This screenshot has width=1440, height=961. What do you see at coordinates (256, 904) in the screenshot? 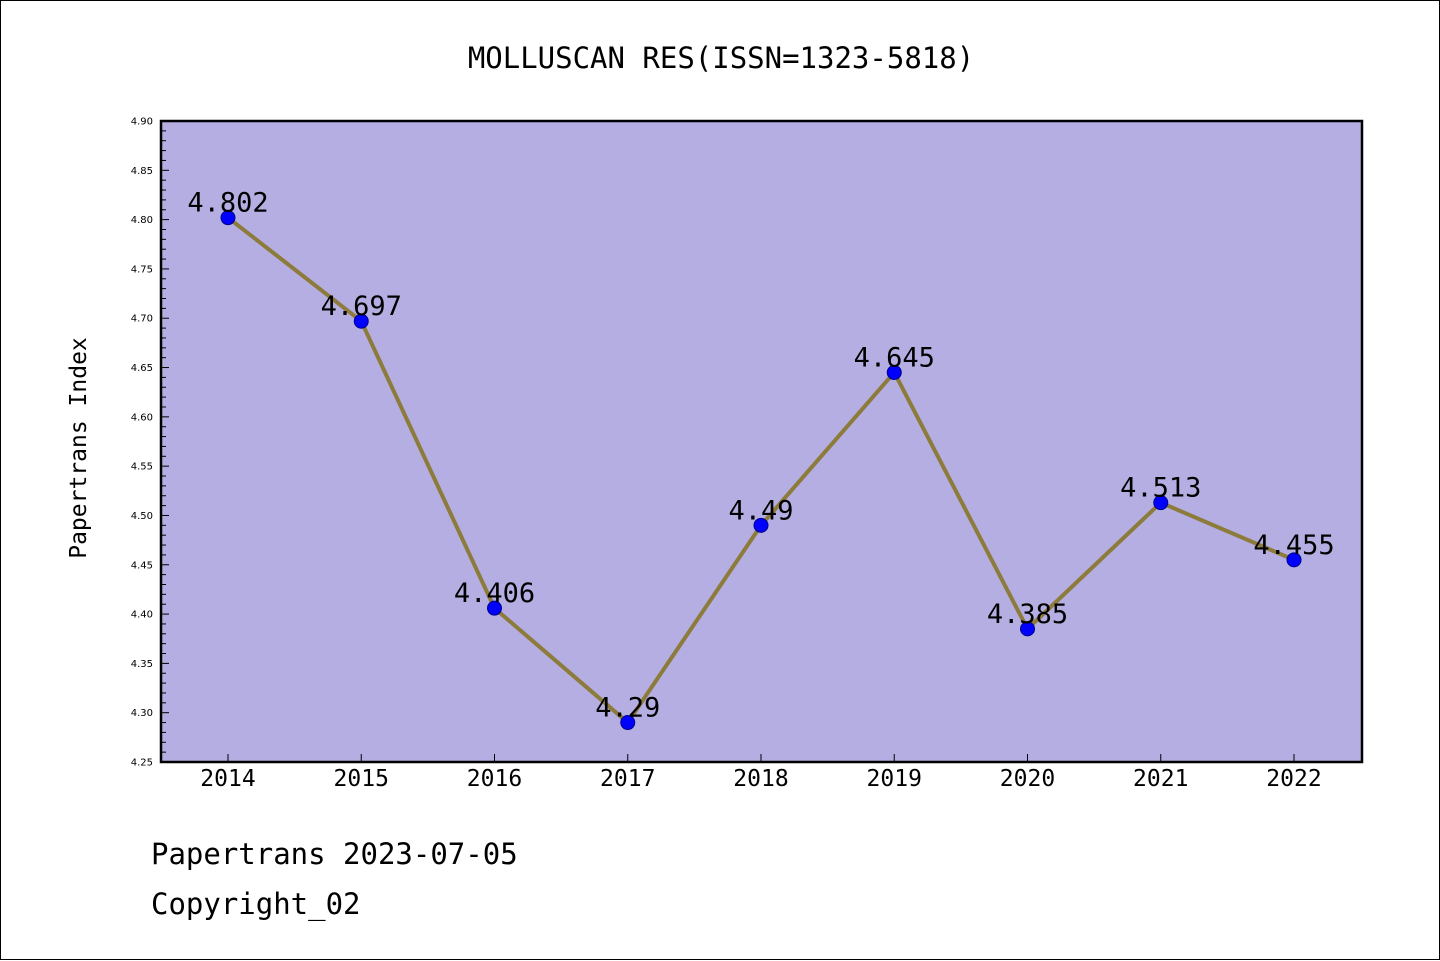
I see `footer-copyright-text: Copyright_02` at bounding box center [256, 904].